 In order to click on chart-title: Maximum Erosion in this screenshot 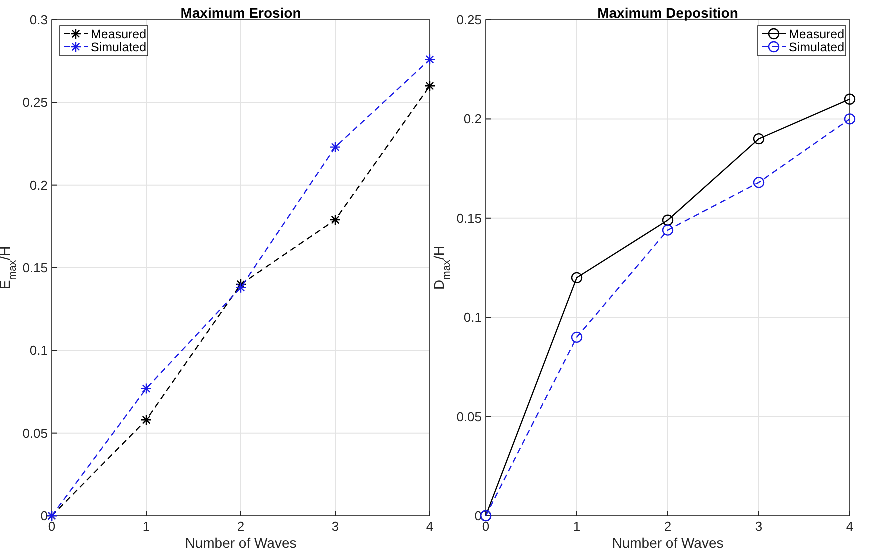, I will do `click(241, 13)`.